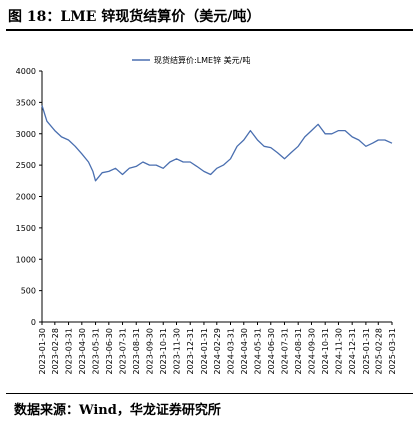 Image resolution: width=419 pixels, height=427 pixels. Describe the element at coordinates (209, 393) in the screenshot. I see `source-rule` at that location.